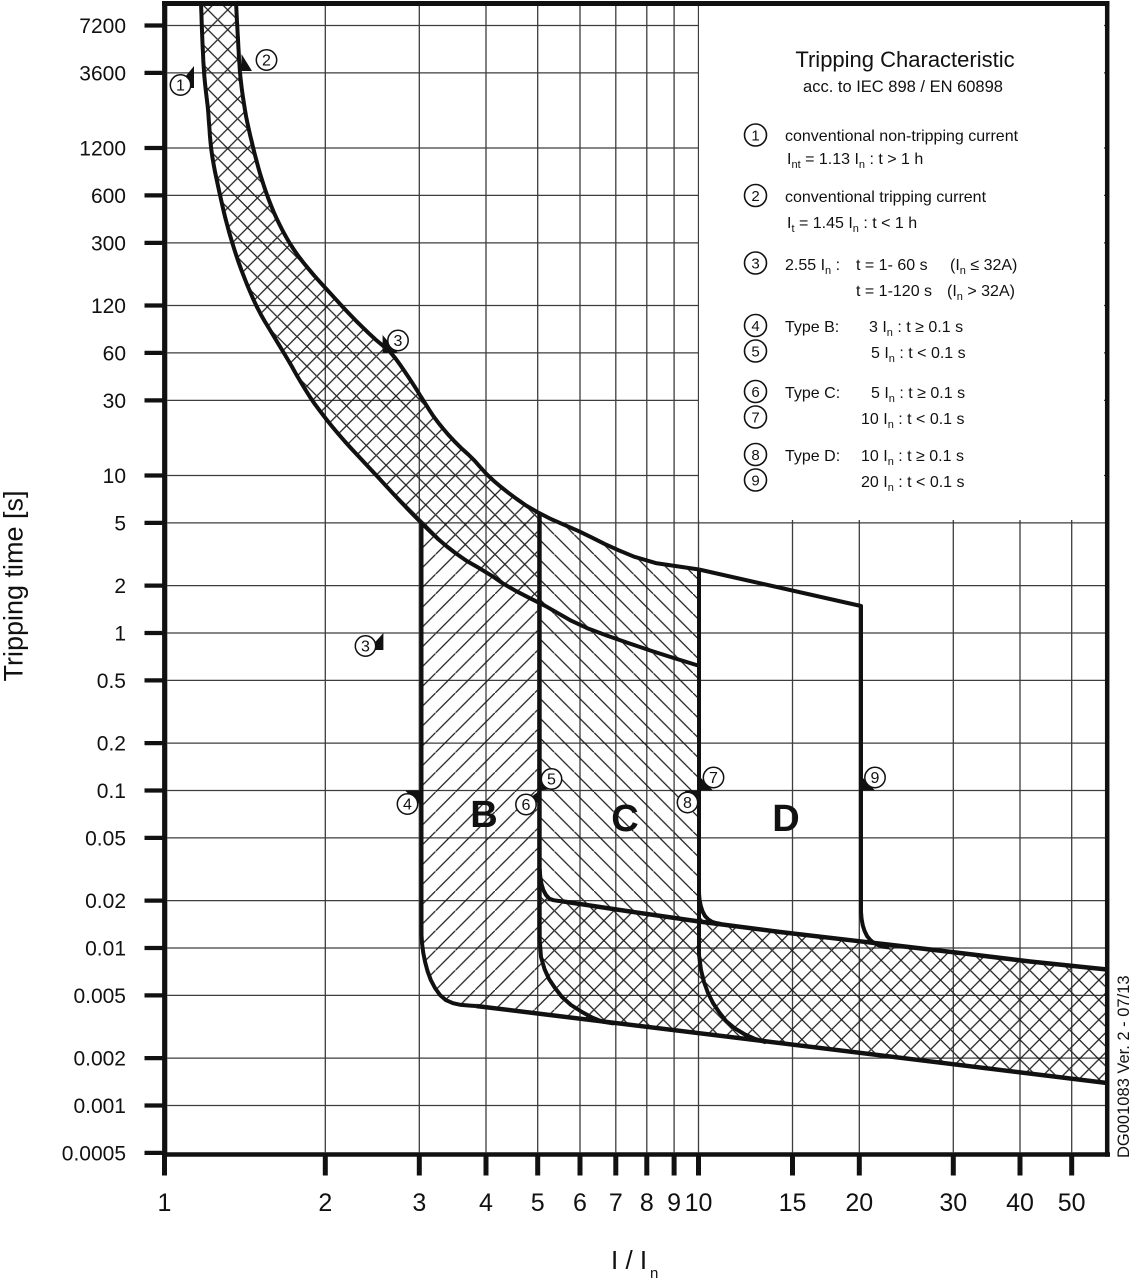  Describe the element at coordinates (624, 819) in the screenshot. I see `svg-text: C` at that location.